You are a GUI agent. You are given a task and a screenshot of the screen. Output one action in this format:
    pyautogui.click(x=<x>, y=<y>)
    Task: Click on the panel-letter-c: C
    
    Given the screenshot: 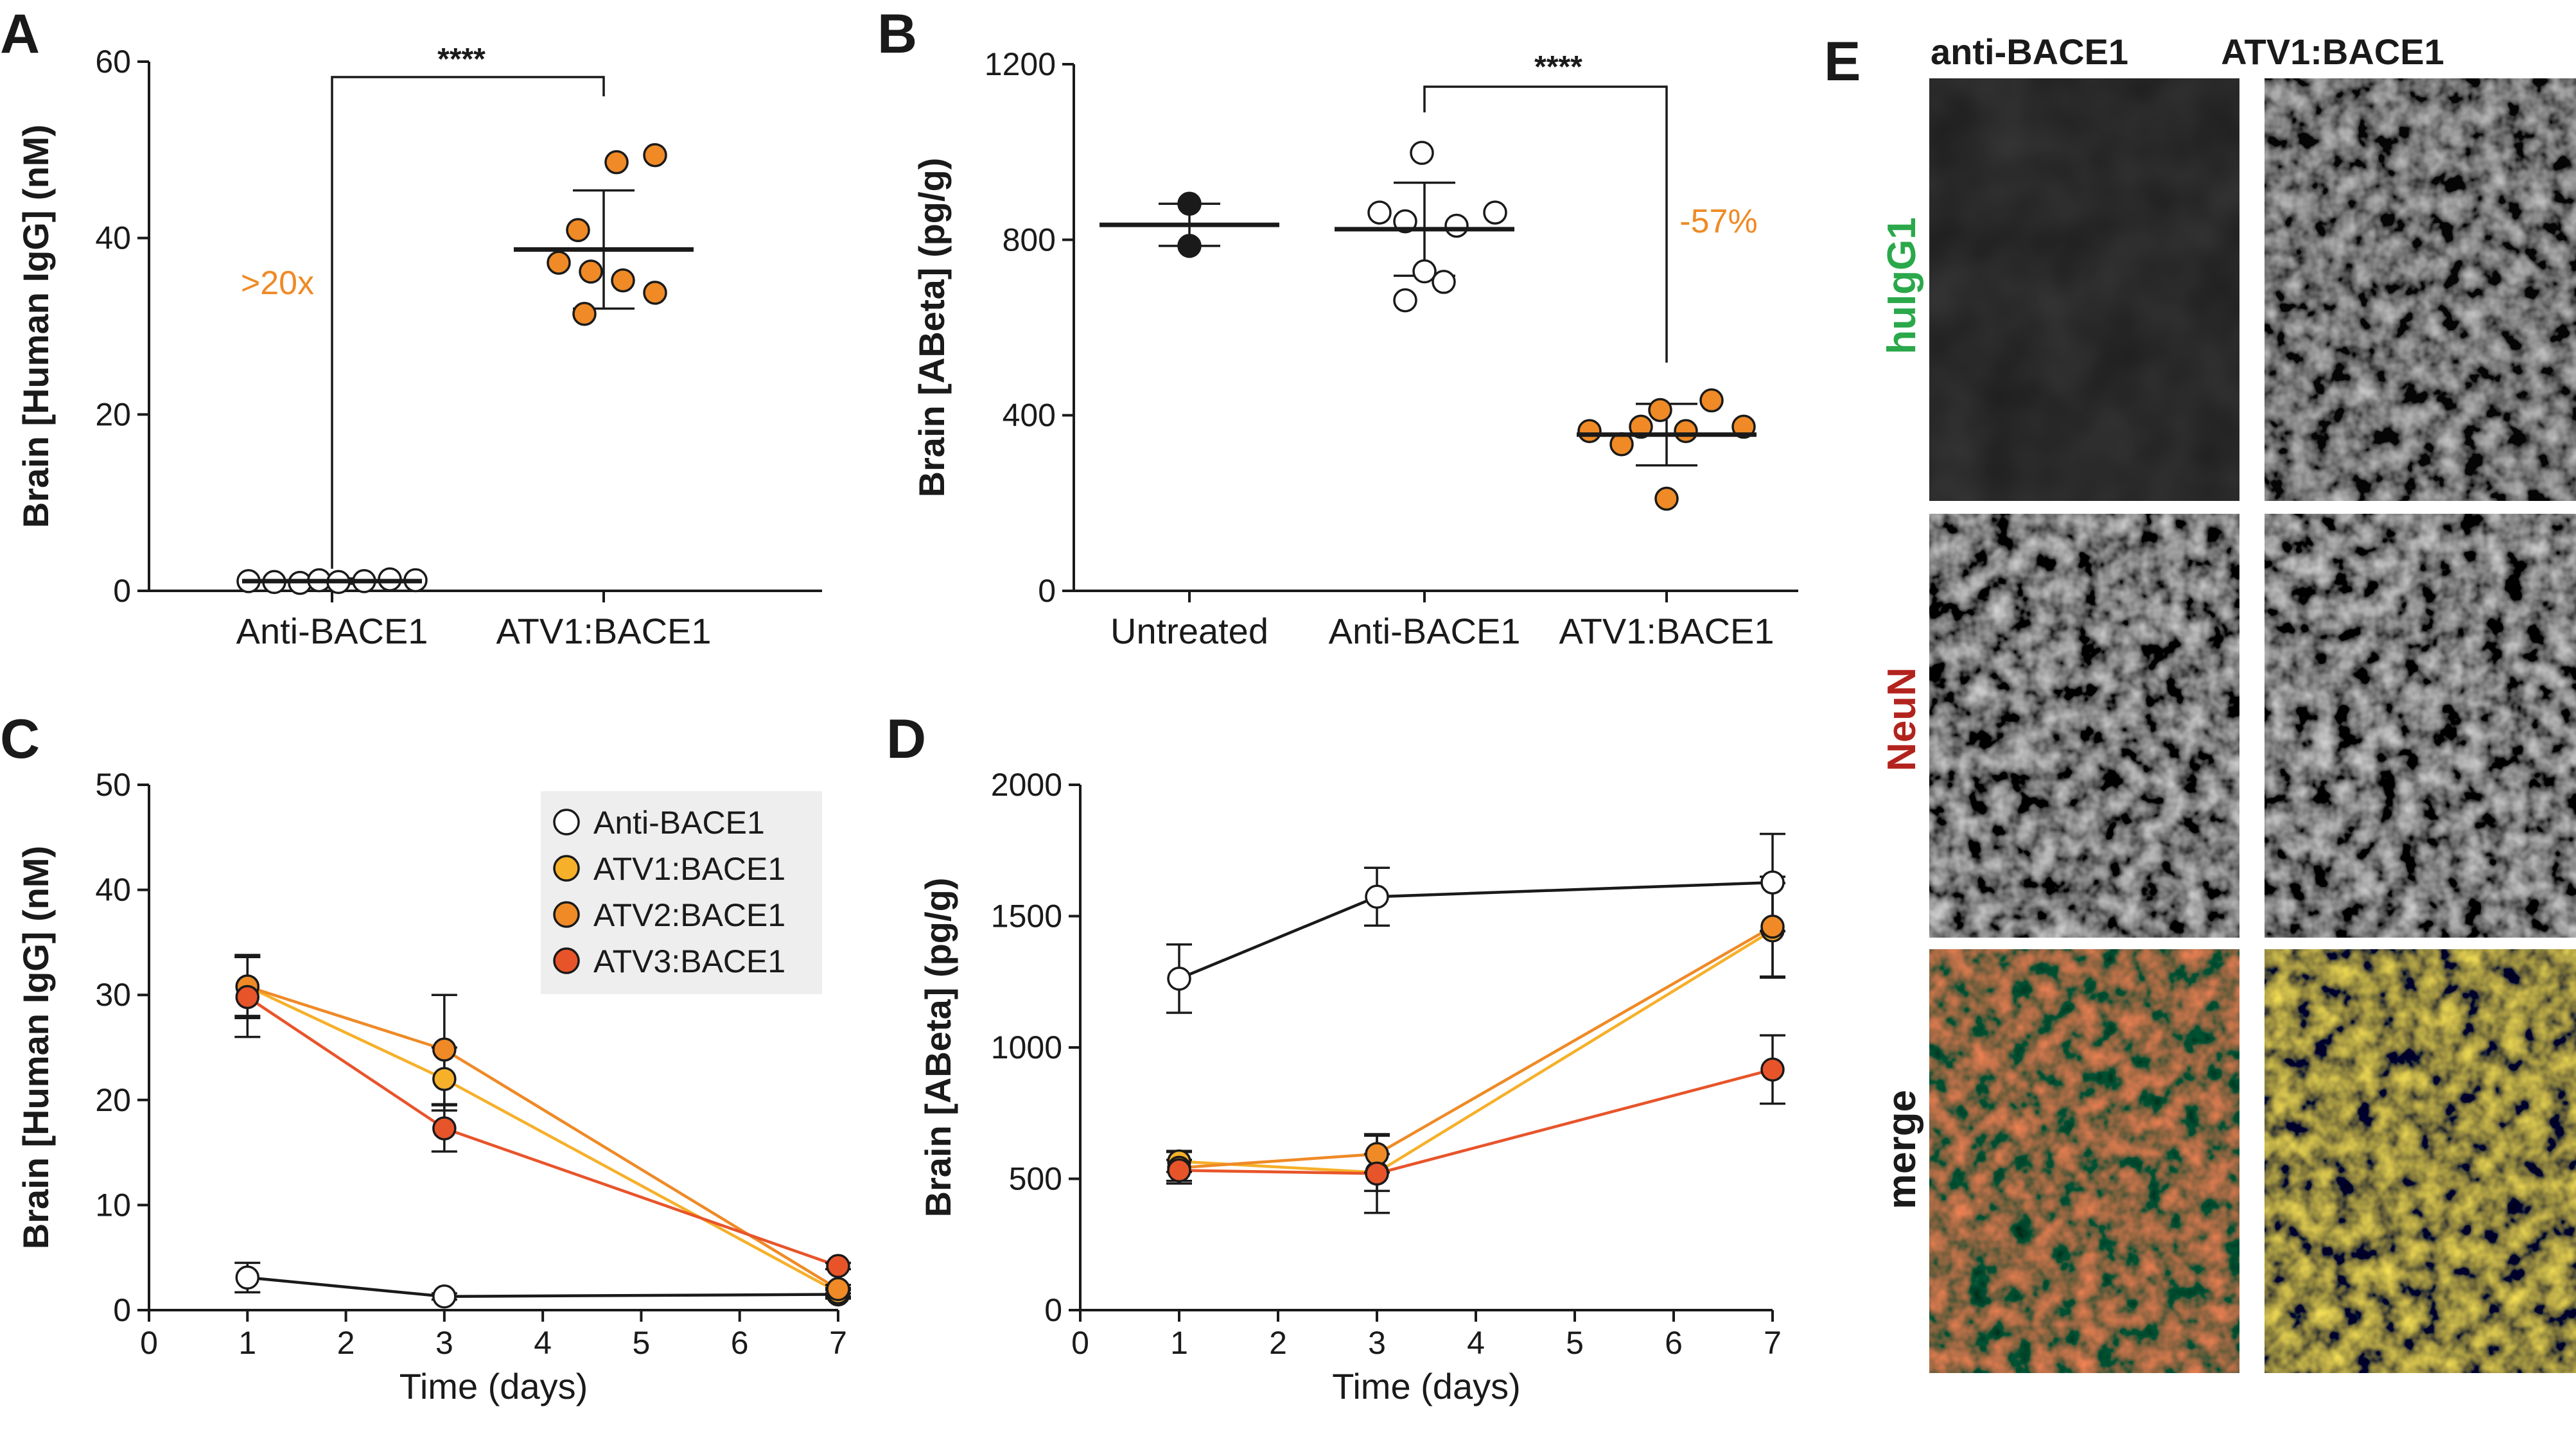 What is the action you would take?
    pyautogui.click(x=20, y=739)
    